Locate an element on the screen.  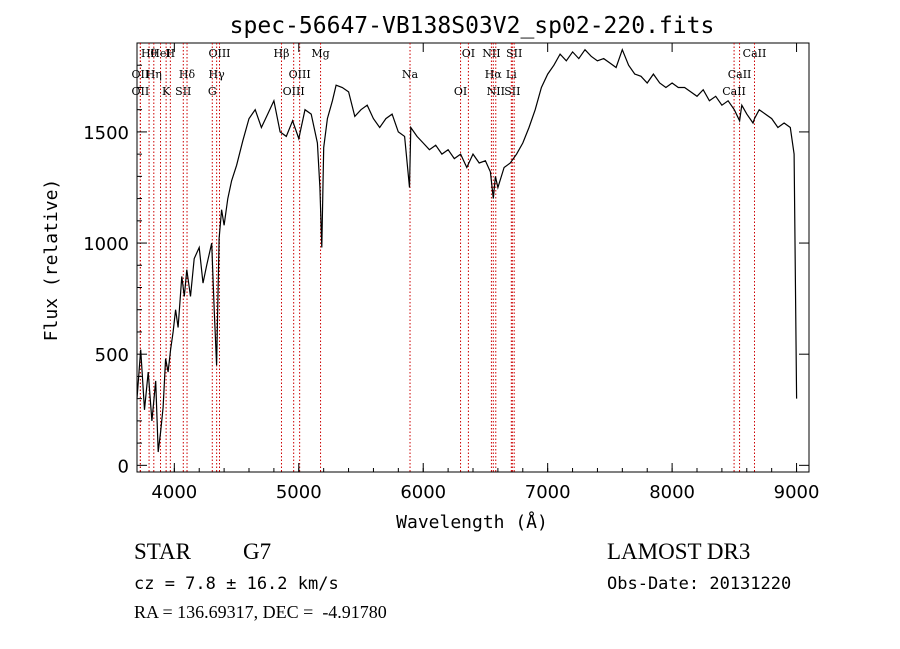
object-class: STAR is located at coordinates (162, 551).